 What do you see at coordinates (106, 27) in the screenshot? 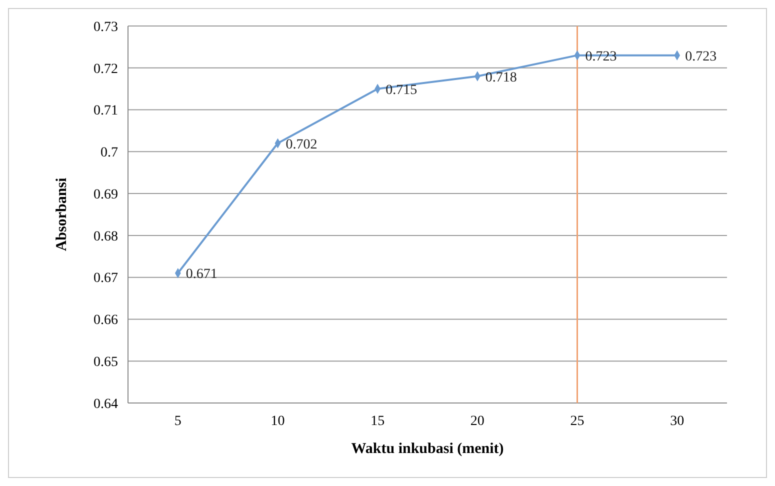
I see `y-tick-label: 0.73` at bounding box center [106, 27].